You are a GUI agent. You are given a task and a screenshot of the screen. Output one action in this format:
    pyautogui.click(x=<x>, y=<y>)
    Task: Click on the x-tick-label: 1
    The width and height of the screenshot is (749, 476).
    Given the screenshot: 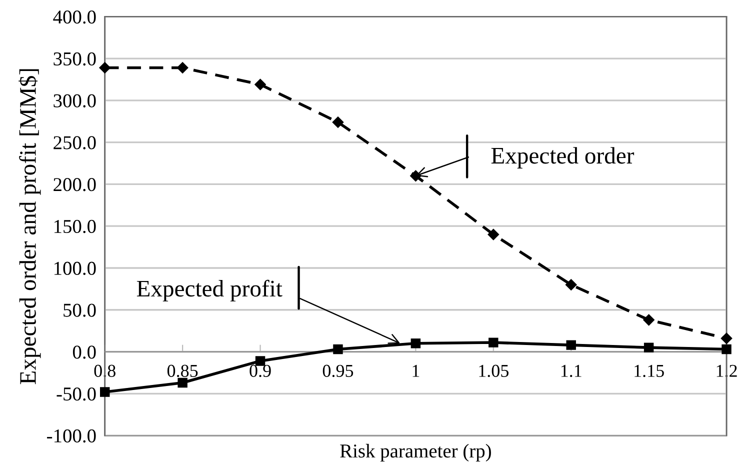 What is the action you would take?
    pyautogui.click(x=416, y=370)
    